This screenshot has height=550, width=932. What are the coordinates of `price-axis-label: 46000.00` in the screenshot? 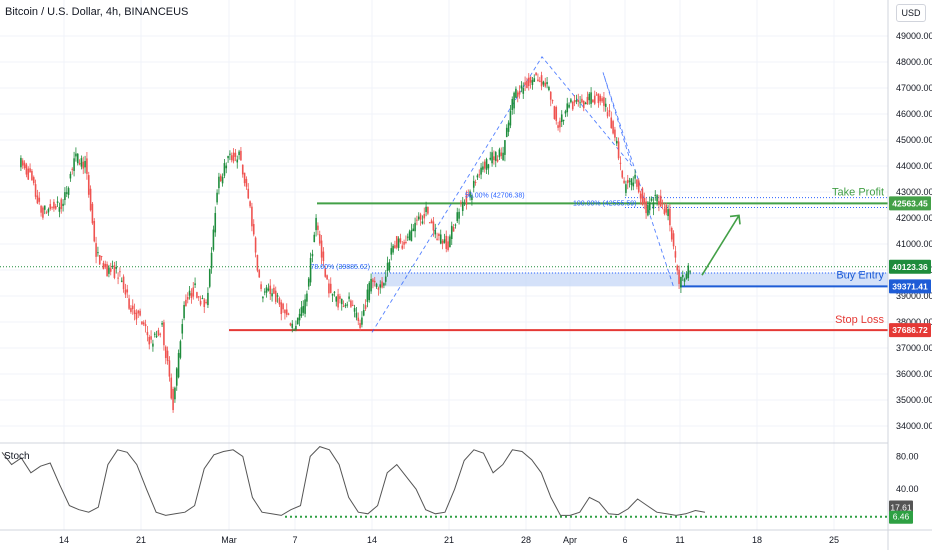 It's located at (914, 114).